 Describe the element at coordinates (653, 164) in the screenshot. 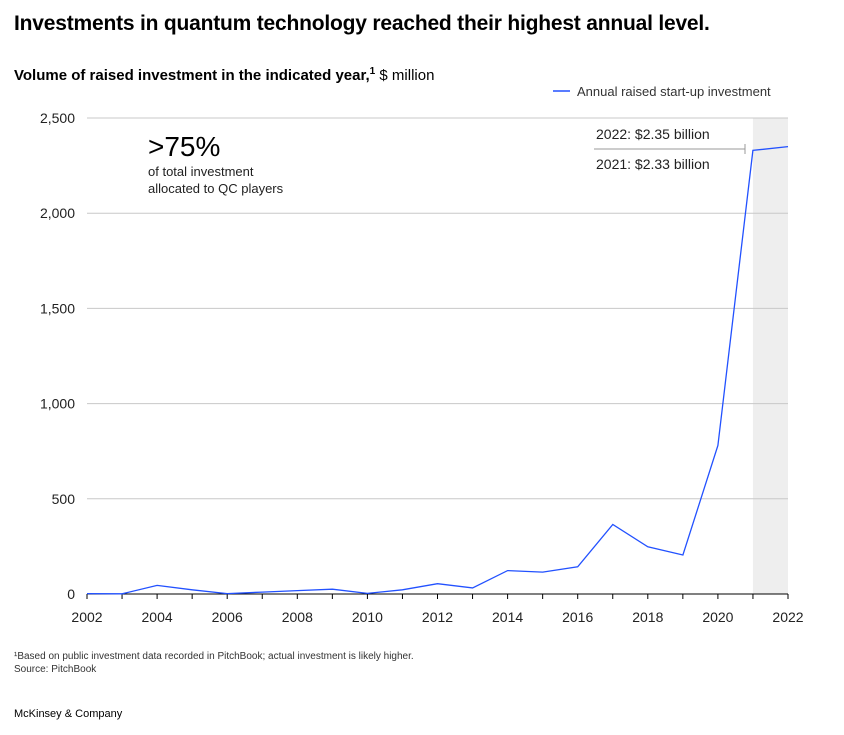

I see `annotation-2021: 2021: $2.33 billion` at that location.